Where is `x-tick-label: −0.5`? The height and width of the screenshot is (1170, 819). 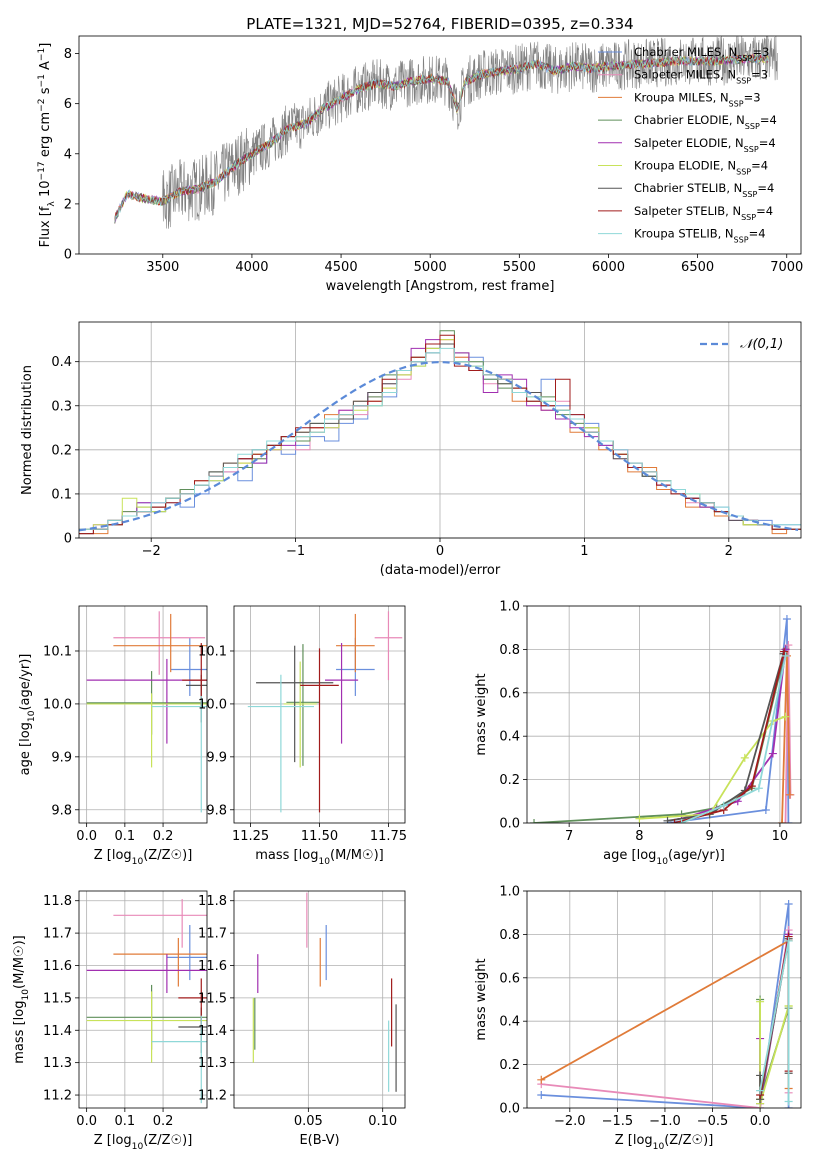
x-tick-label: −0.5 is located at coordinates (713, 1121).